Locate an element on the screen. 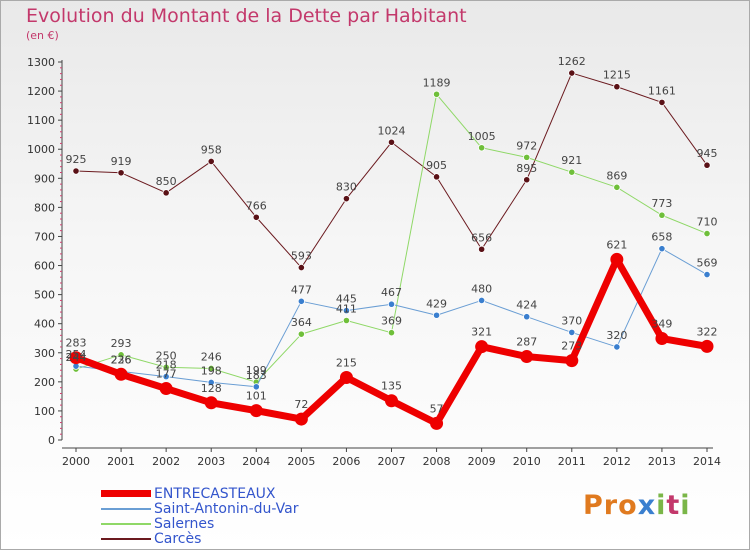 The height and width of the screenshot is (550, 750). data-label-saint-antonin-du-var: 236 is located at coordinates (121, 359).